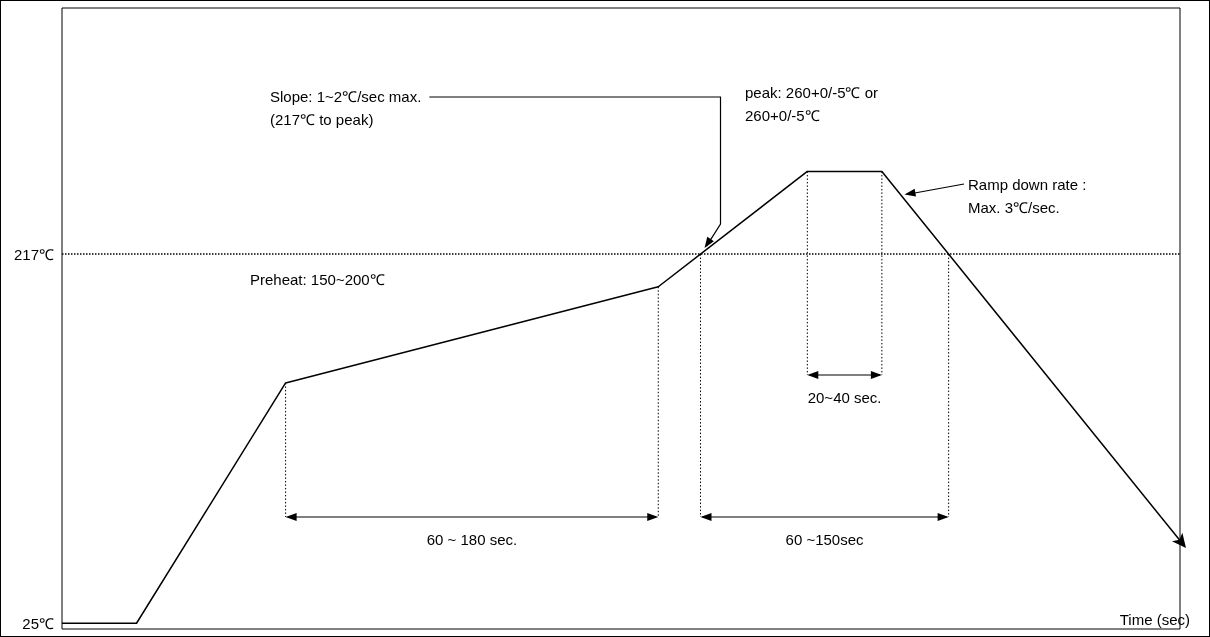  I want to click on annotation: peak: 260+0/-5℃ or 260+0/-5℃, so click(812, 104).